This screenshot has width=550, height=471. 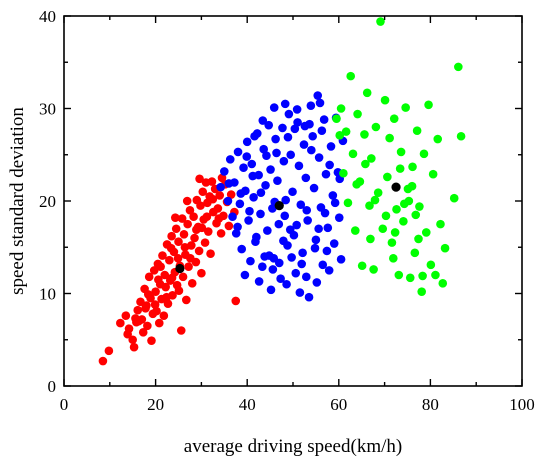 I want to click on centroid-point, so click(x=396, y=187).